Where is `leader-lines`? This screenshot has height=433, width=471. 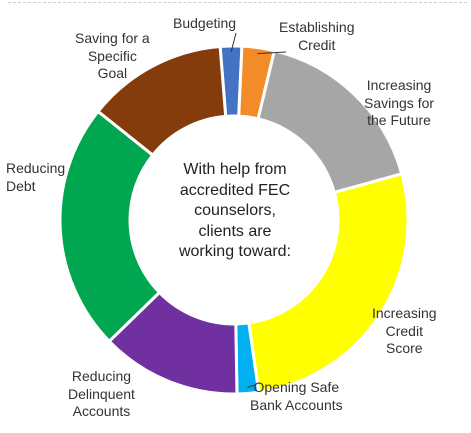 leader-lines is located at coordinates (258, 210).